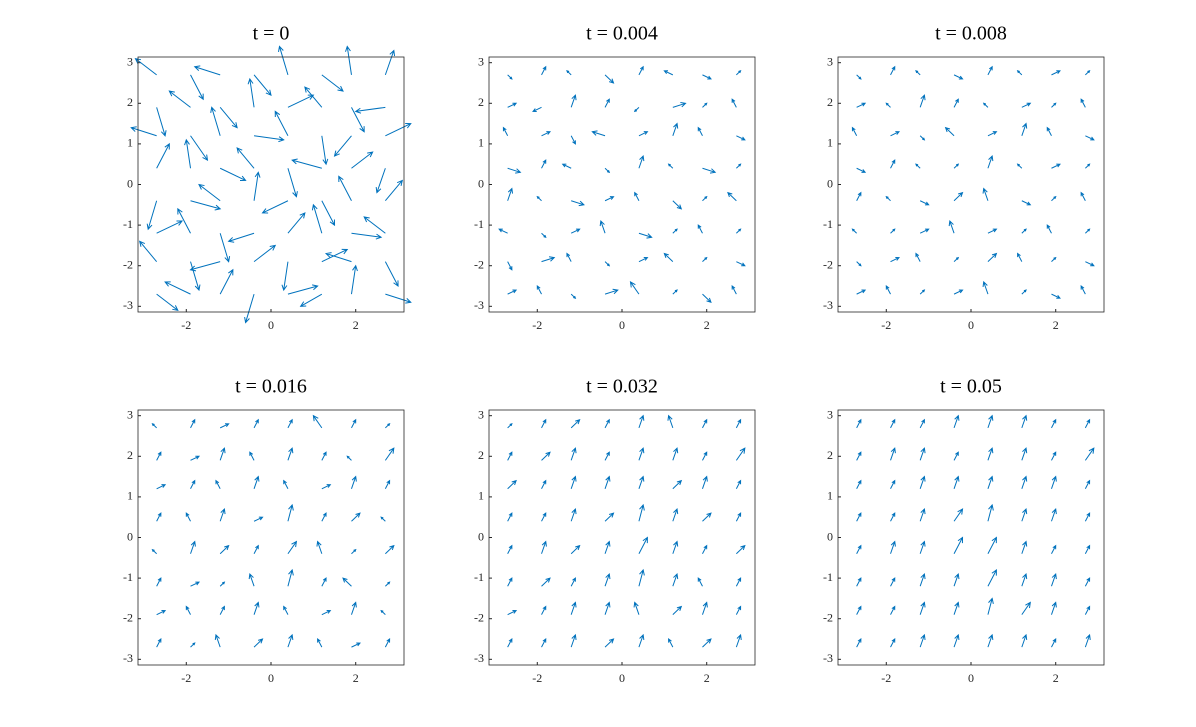 This screenshot has width=1196, height=727. What do you see at coordinates (622, 34) in the screenshot?
I see `panel-title: t = 0.004` at bounding box center [622, 34].